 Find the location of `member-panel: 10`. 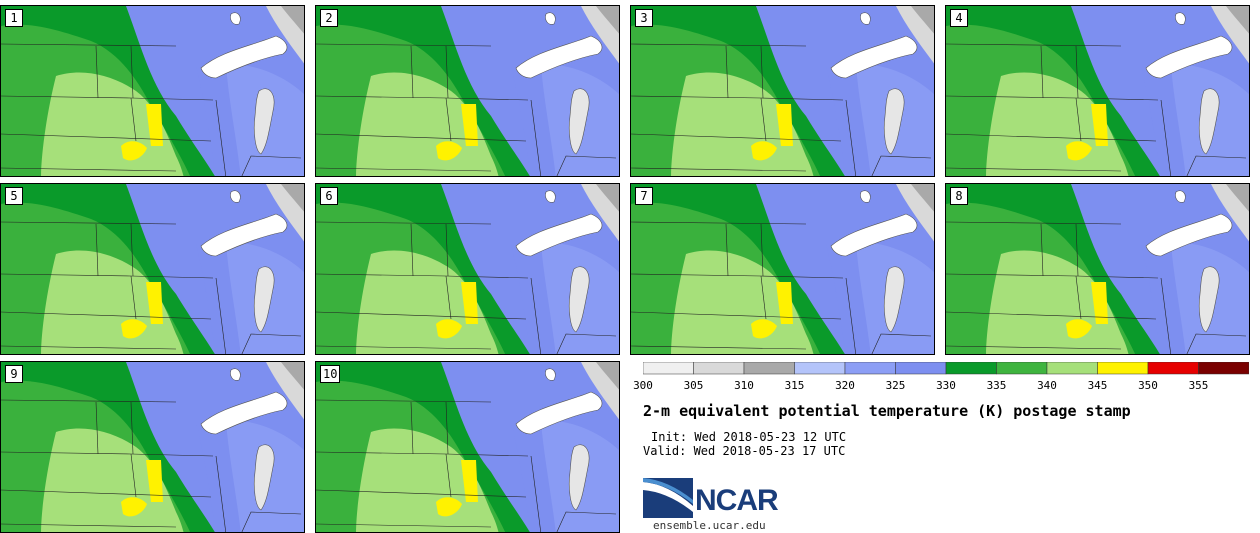

member-panel: 10 is located at coordinates (467, 447).